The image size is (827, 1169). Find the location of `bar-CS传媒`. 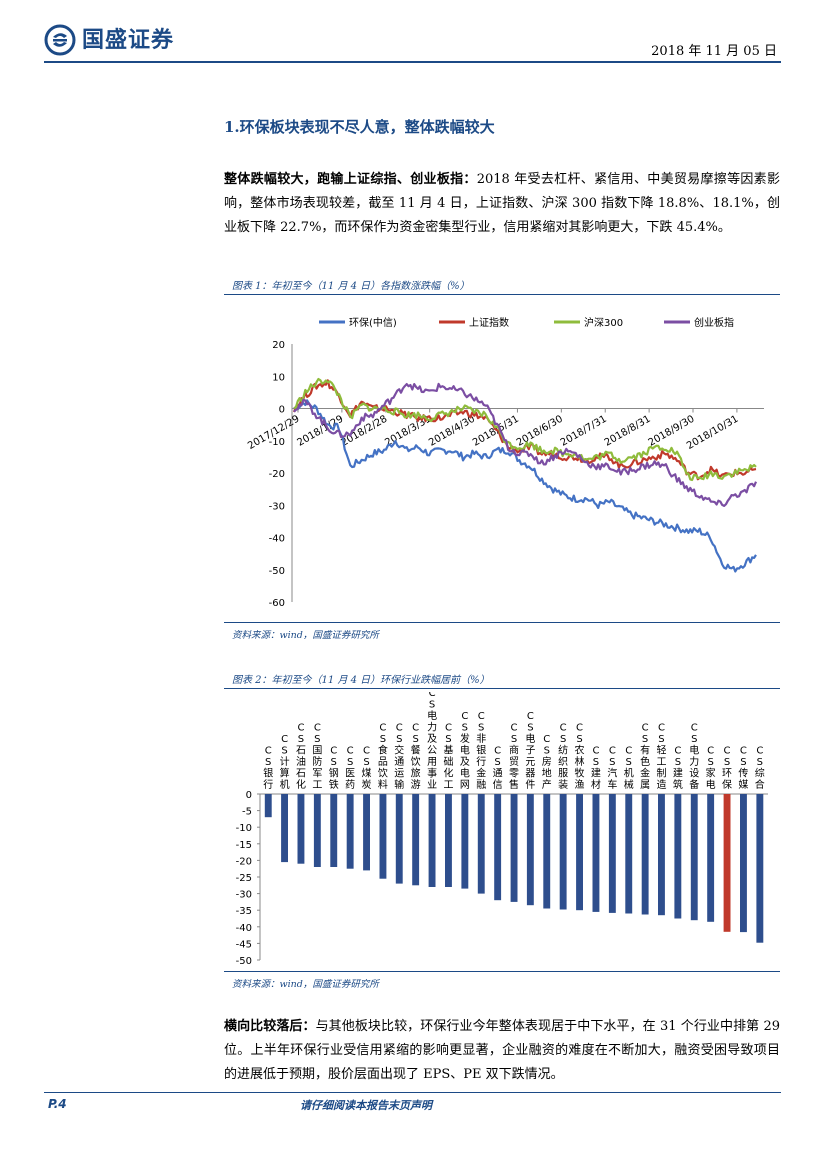

bar-CS传媒 is located at coordinates (743, 863).